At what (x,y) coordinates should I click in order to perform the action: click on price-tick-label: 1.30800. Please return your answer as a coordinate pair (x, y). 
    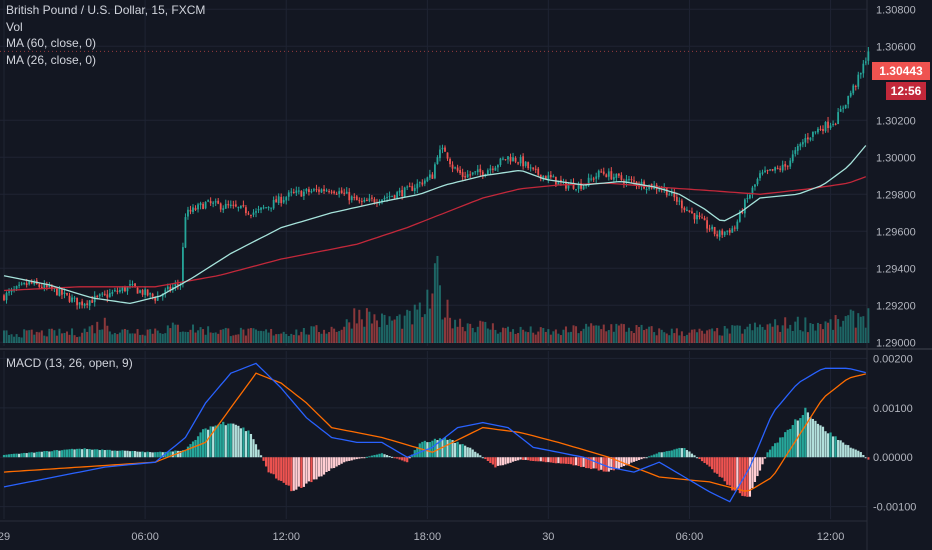
    Looking at the image, I should click on (896, 10).